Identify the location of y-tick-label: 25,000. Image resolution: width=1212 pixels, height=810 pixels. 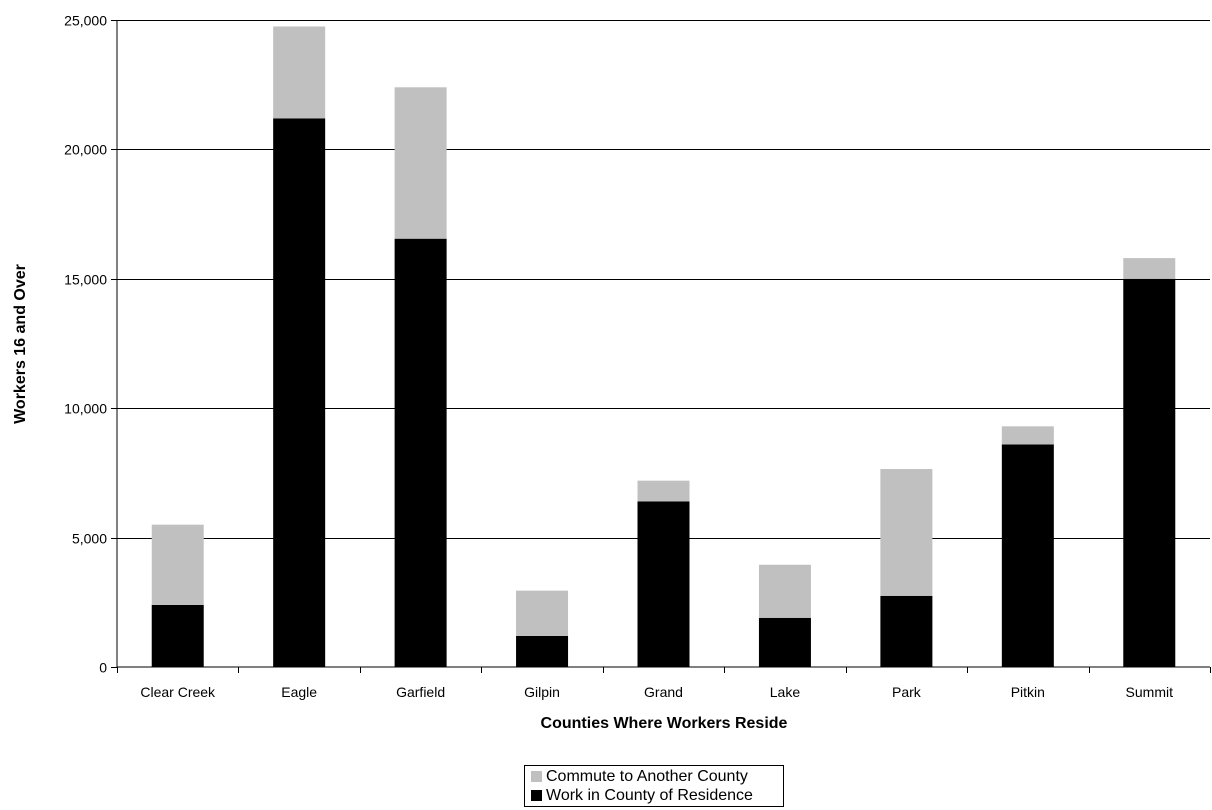
(85, 21).